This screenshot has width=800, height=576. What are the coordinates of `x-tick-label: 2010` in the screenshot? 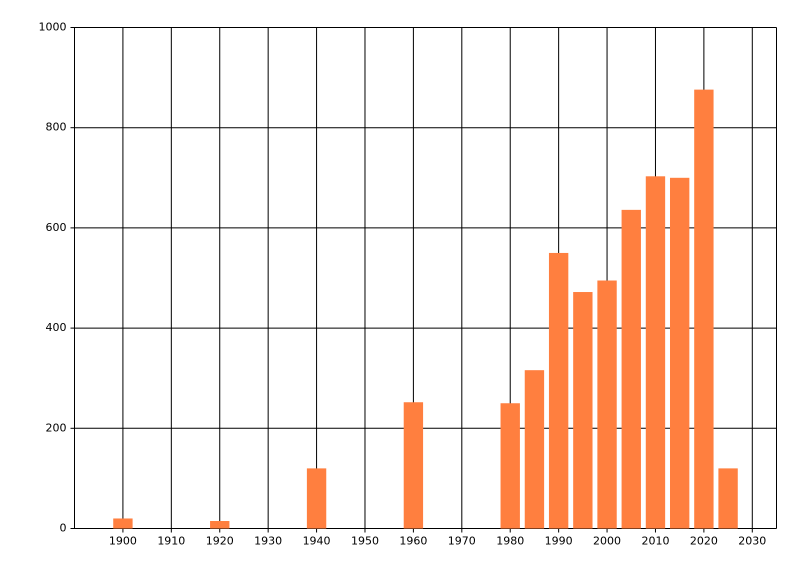 It's located at (655, 541).